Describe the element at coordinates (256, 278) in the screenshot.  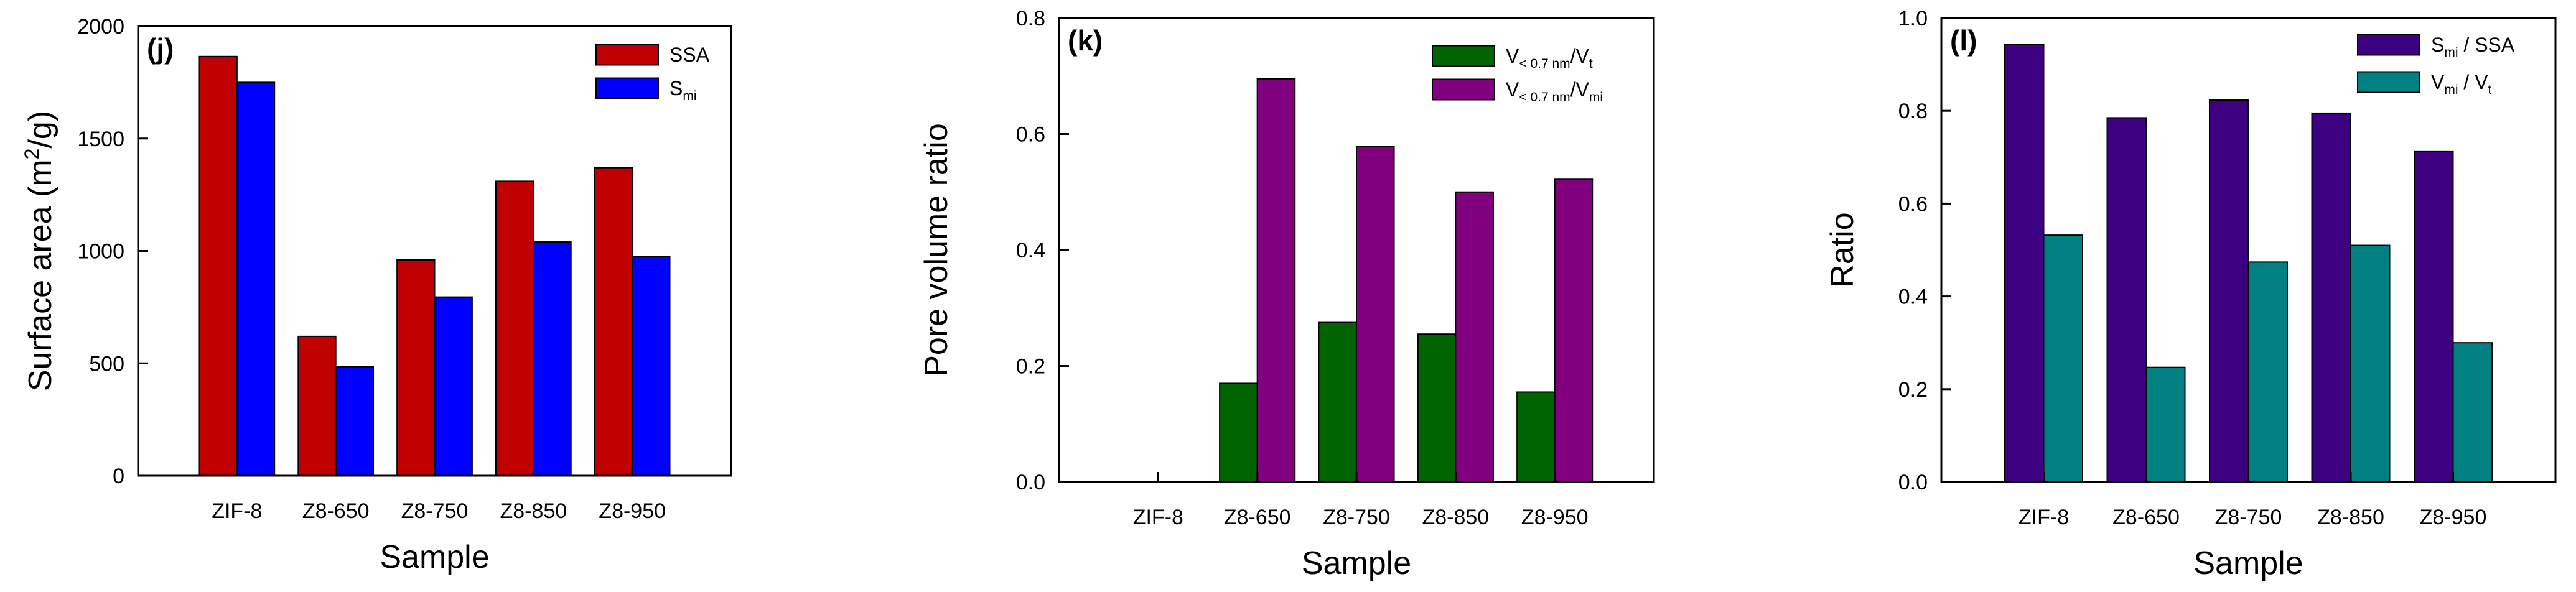
I see `bar-0-s1-c0` at that location.